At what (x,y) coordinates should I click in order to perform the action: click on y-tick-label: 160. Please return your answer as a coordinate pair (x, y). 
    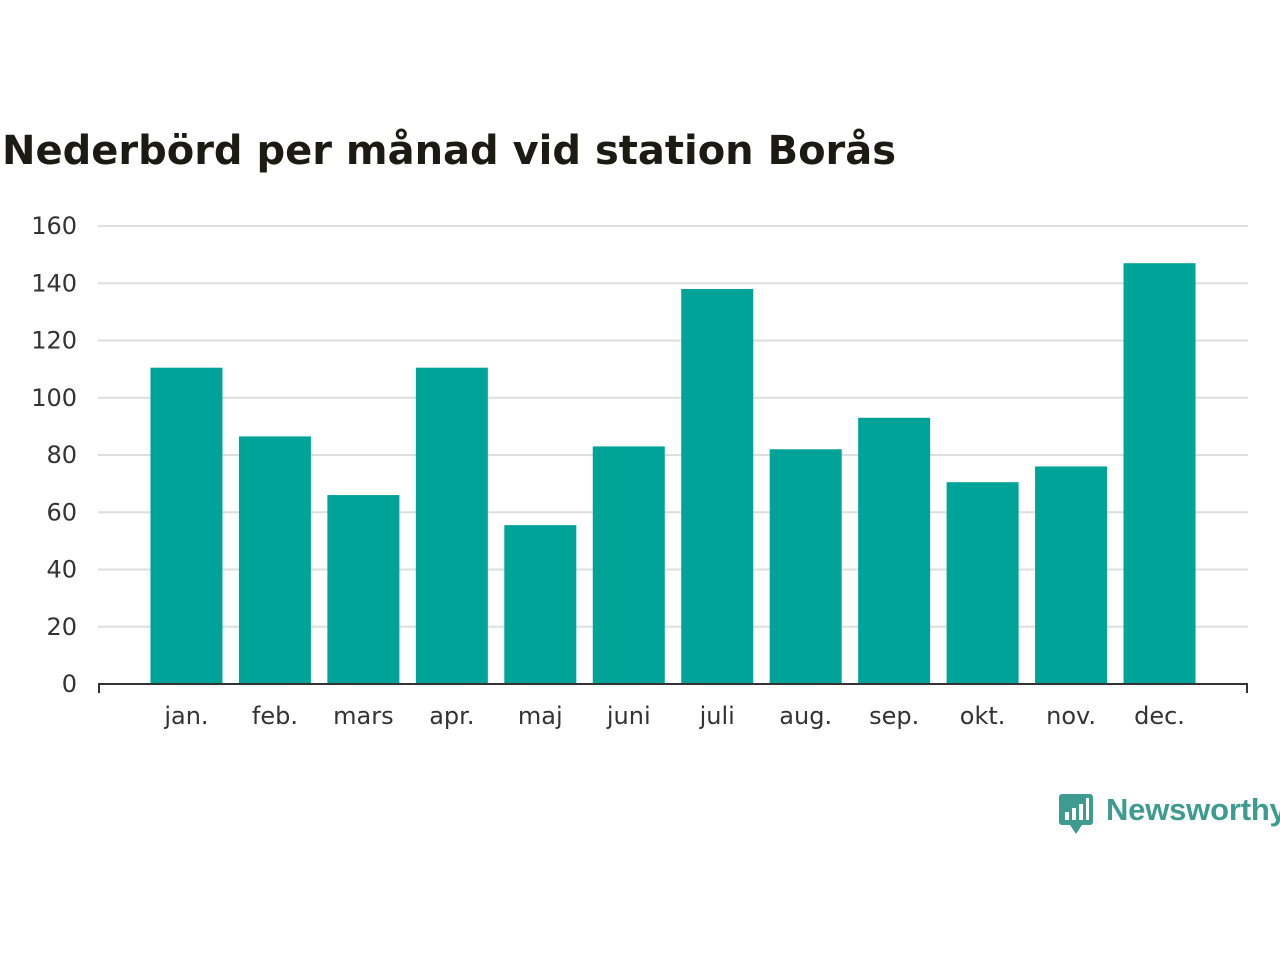
    Looking at the image, I should click on (54, 226).